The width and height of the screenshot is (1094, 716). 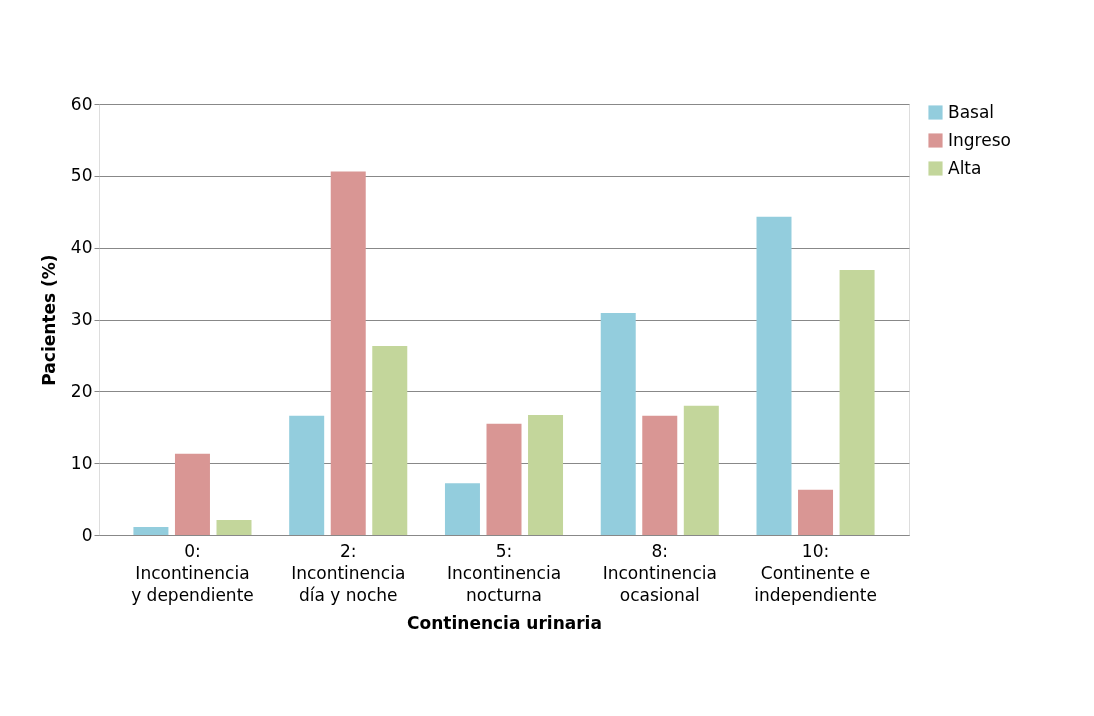 What do you see at coordinates (348, 572) in the screenshot?
I see `x-tick-label: 2: Incontinencia día y noche` at bounding box center [348, 572].